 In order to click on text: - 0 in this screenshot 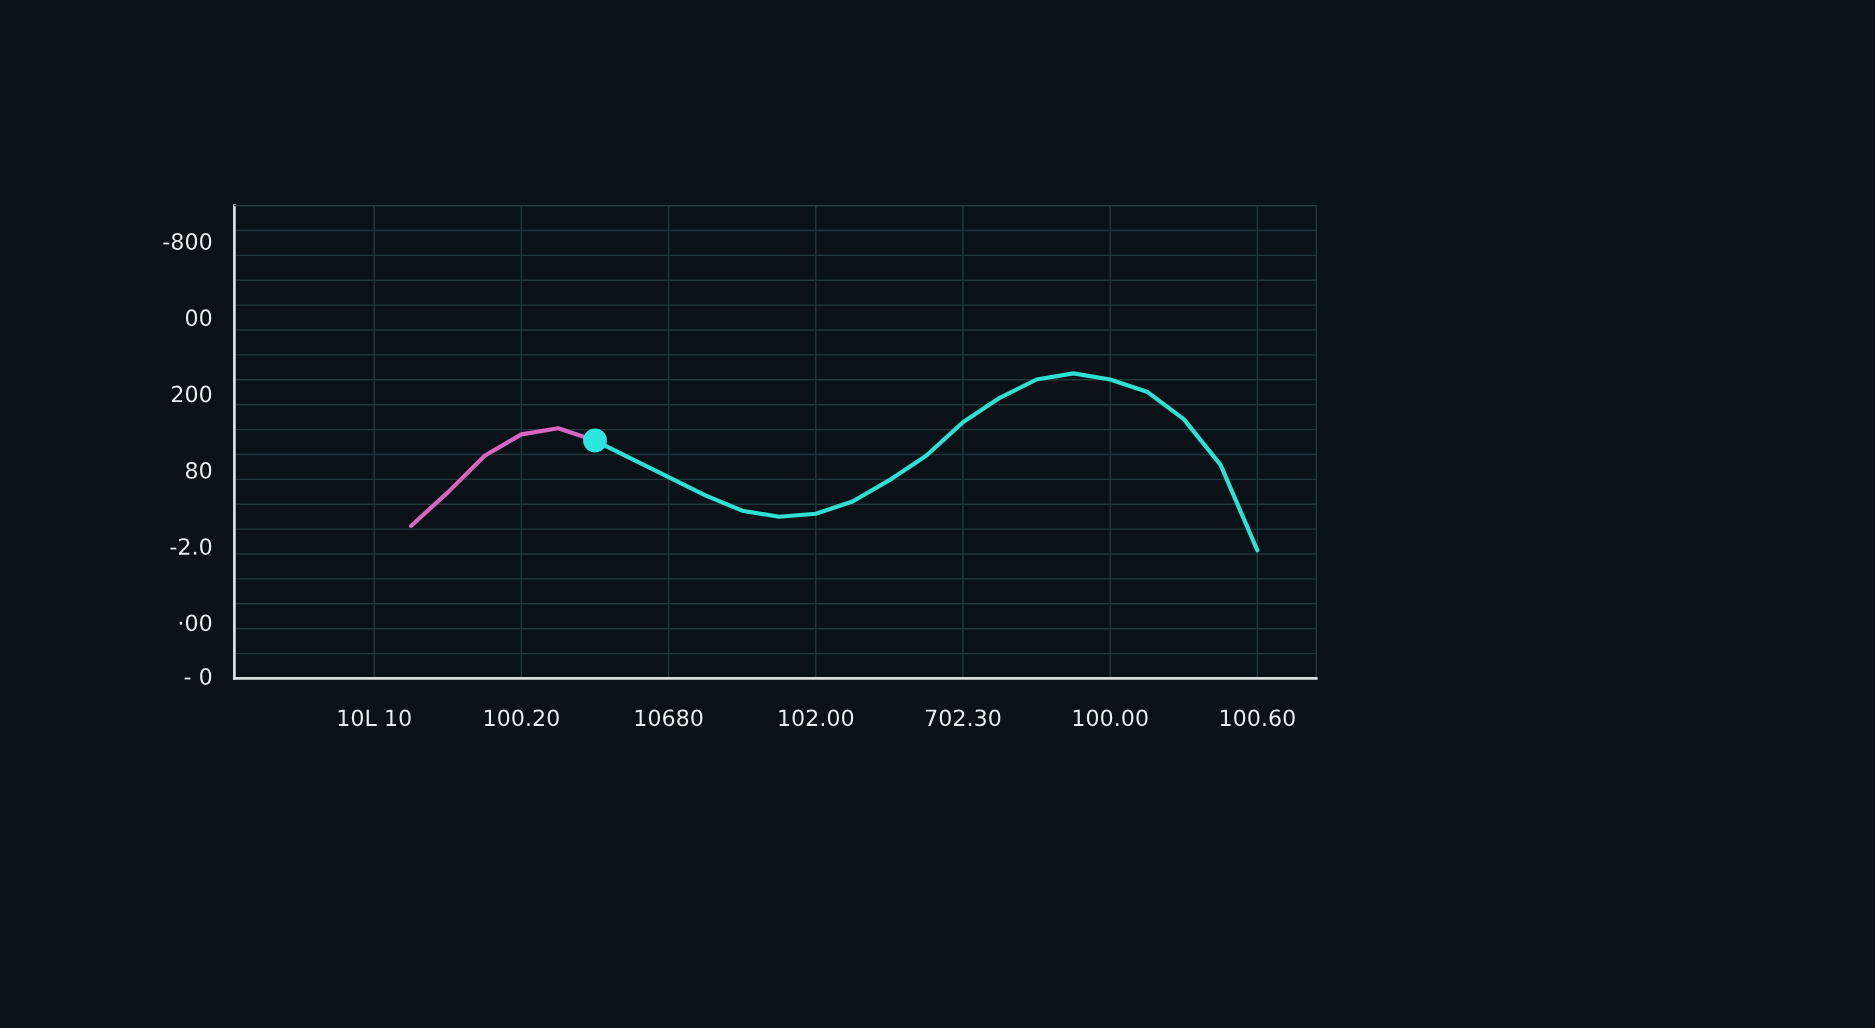, I will do `click(198, 676)`.